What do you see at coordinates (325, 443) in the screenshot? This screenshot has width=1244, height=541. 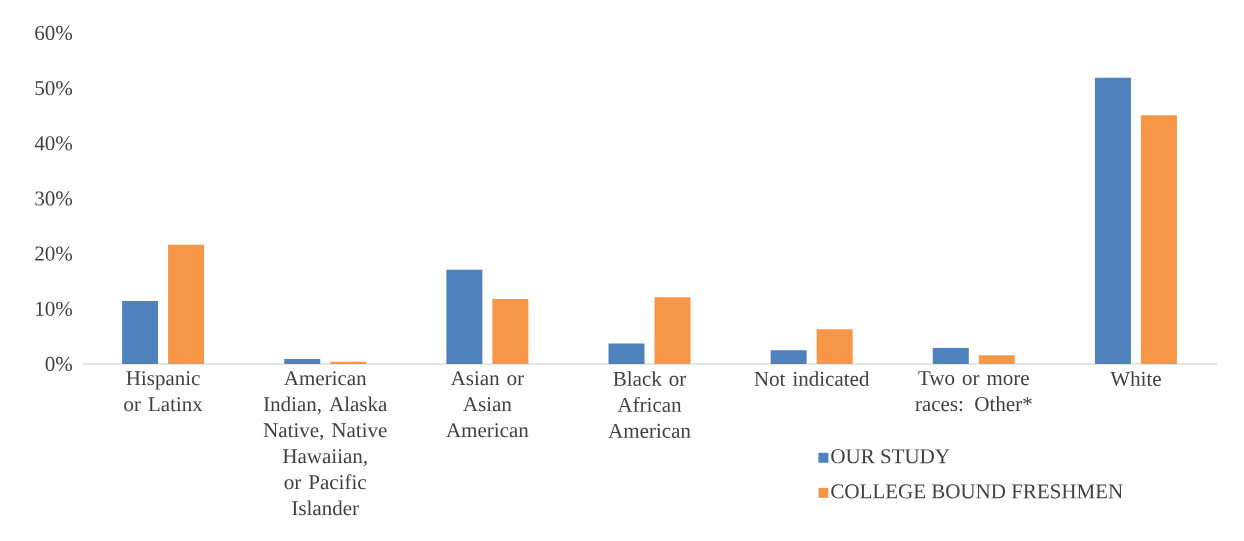 I see `x-tick-label: American Indian, Alaska Native, Native Hawaiian, or Pacific Islander` at bounding box center [325, 443].